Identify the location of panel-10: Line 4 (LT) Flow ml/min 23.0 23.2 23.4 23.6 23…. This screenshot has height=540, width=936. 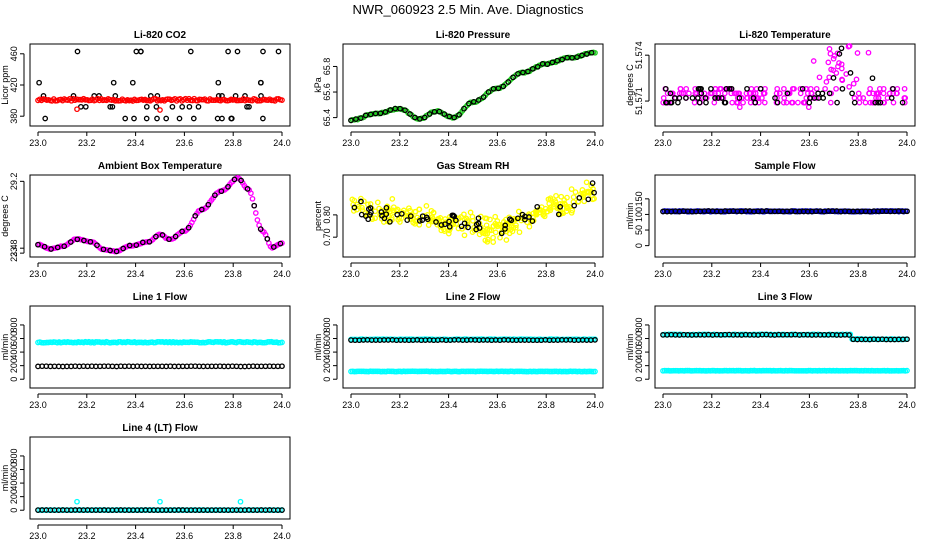
(145, 481).